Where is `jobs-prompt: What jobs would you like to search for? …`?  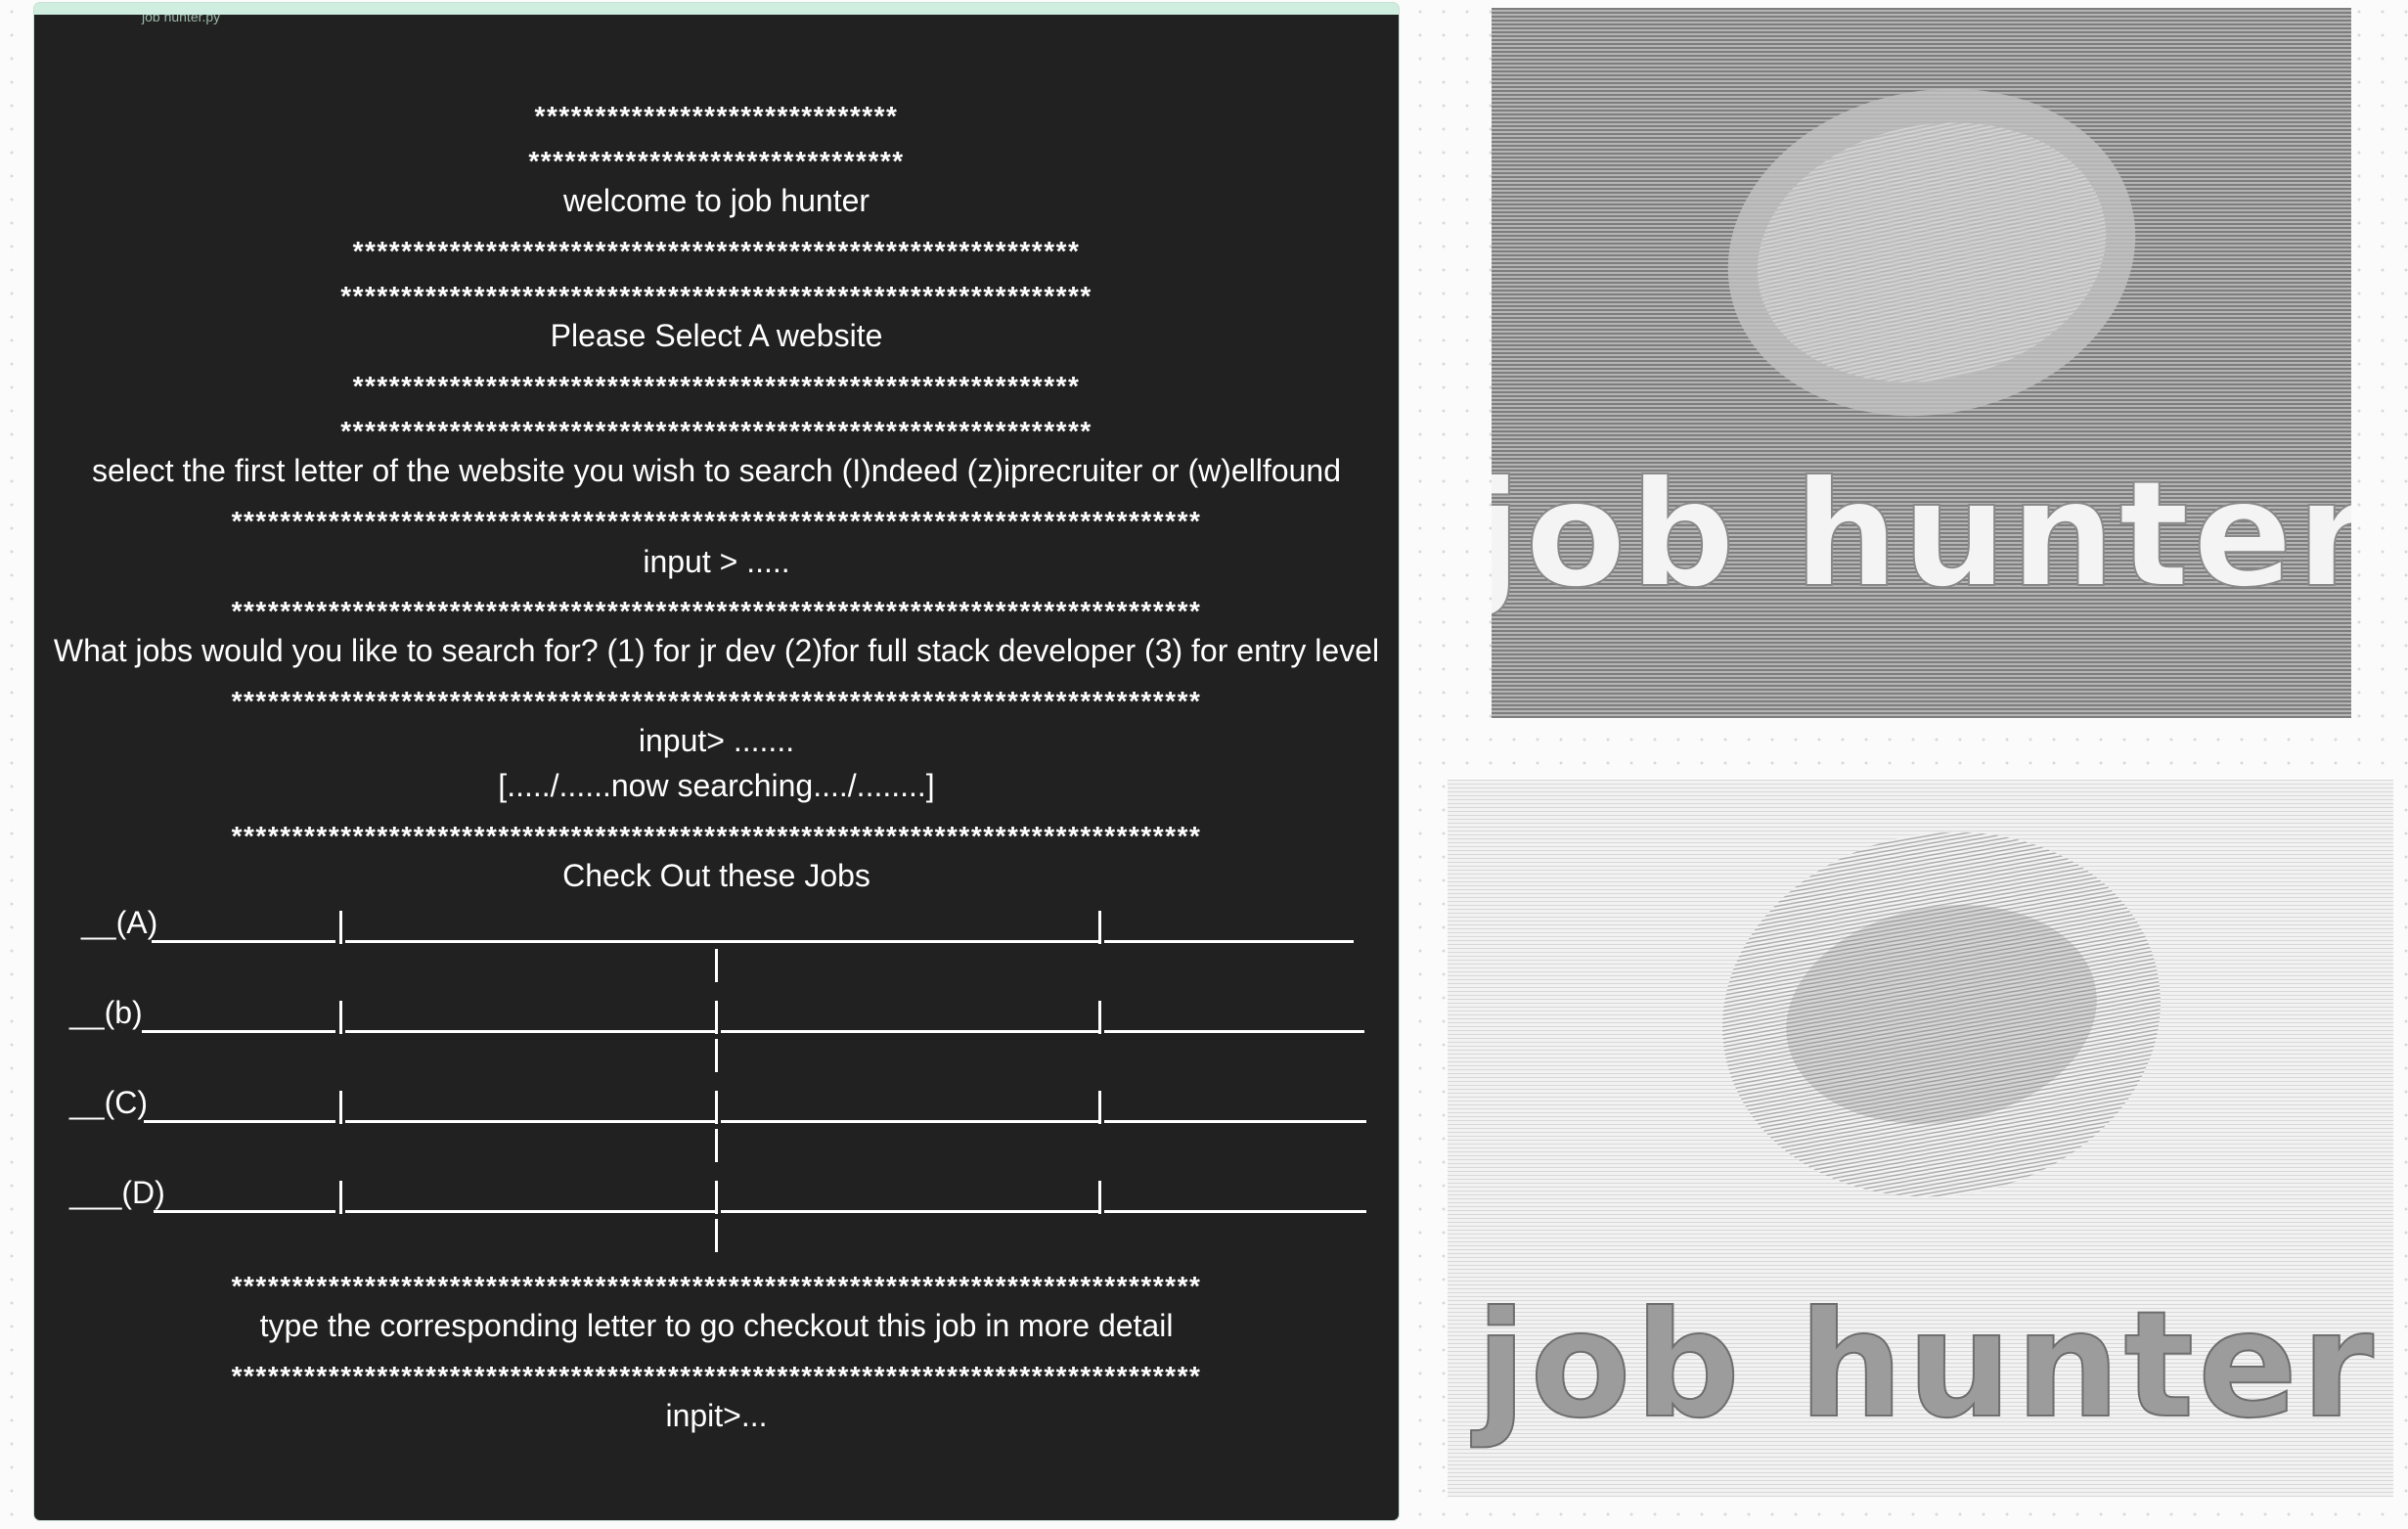
jobs-prompt: What jobs would you like to search for? … is located at coordinates (716, 650).